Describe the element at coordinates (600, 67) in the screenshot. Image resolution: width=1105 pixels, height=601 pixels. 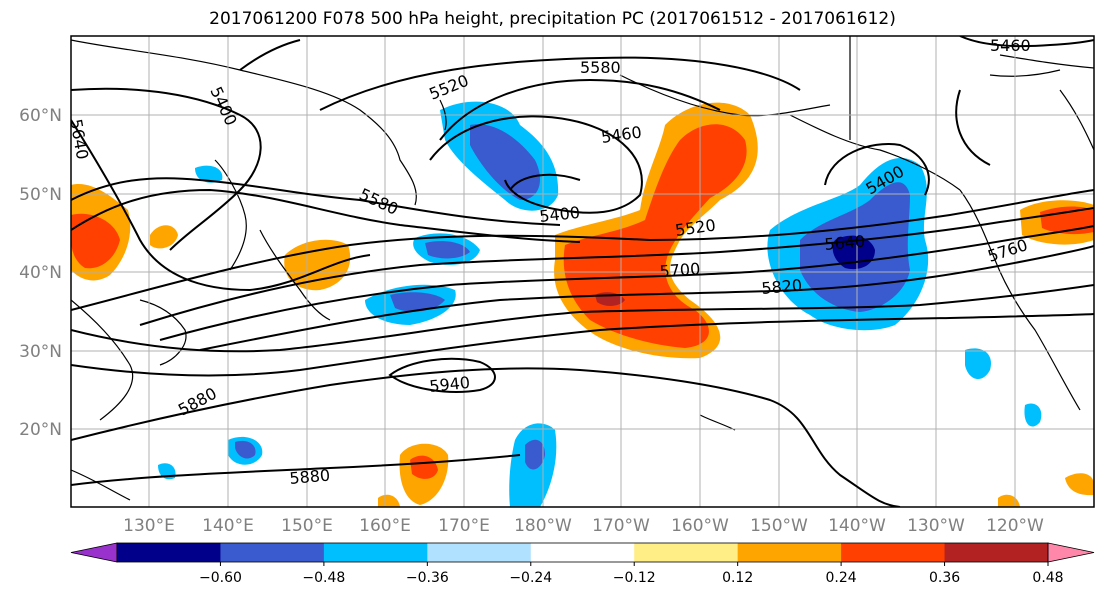
I see `contour-label: 5580` at that location.